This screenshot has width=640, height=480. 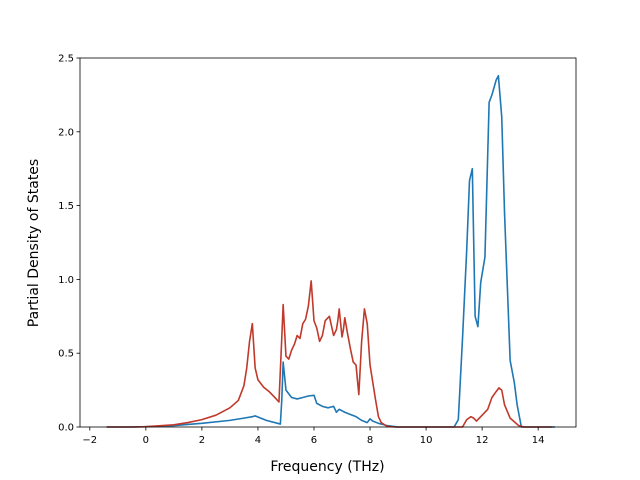 What do you see at coordinates (146, 440) in the screenshot?
I see `x-tick-label: 0` at bounding box center [146, 440].